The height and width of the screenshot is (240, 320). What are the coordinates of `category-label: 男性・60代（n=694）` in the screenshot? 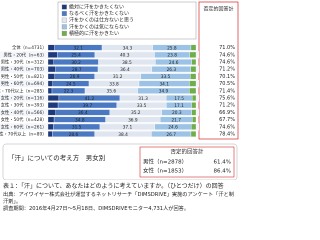 It's located at (24, 83).